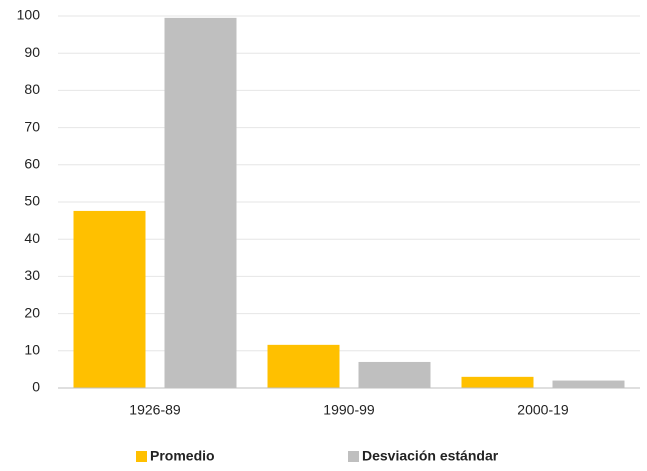  I want to click on y-tick-label: 10, so click(32, 350).